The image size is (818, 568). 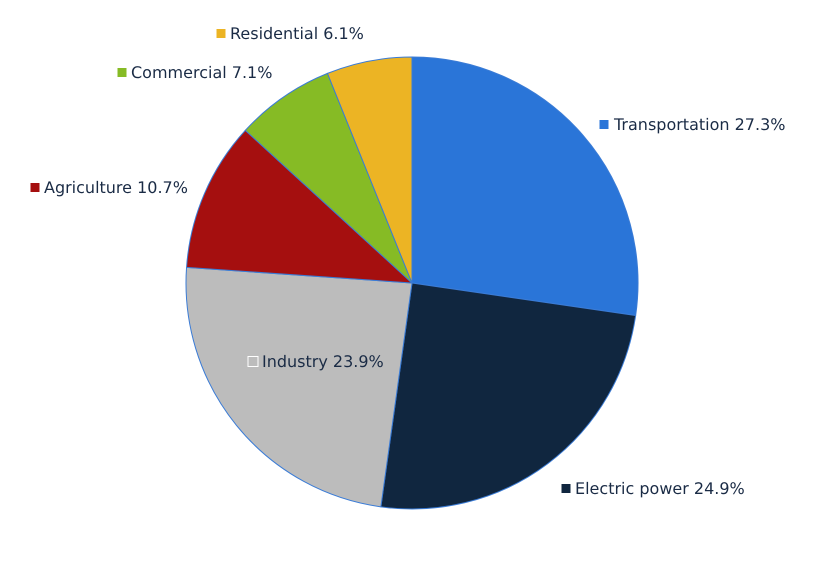 What do you see at coordinates (660, 488) in the screenshot?
I see `legend-label: Electric power 24.9%` at bounding box center [660, 488].